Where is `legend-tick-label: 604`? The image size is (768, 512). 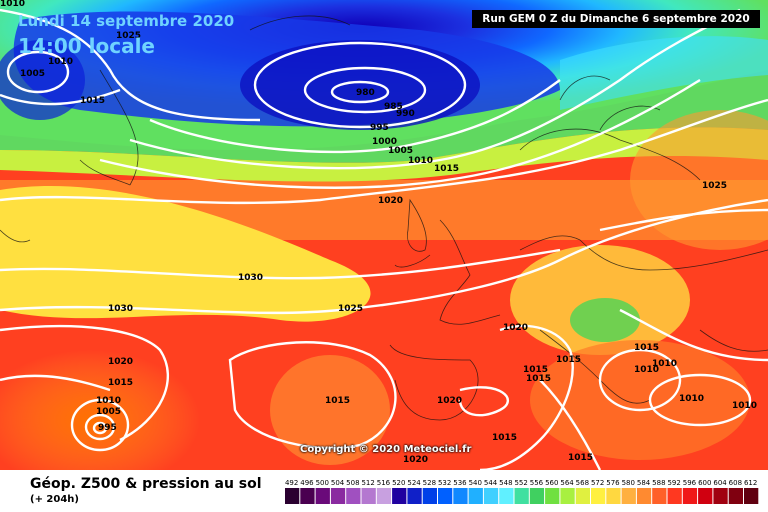
legend-tick-label: 604 is located at coordinates (720, 483).